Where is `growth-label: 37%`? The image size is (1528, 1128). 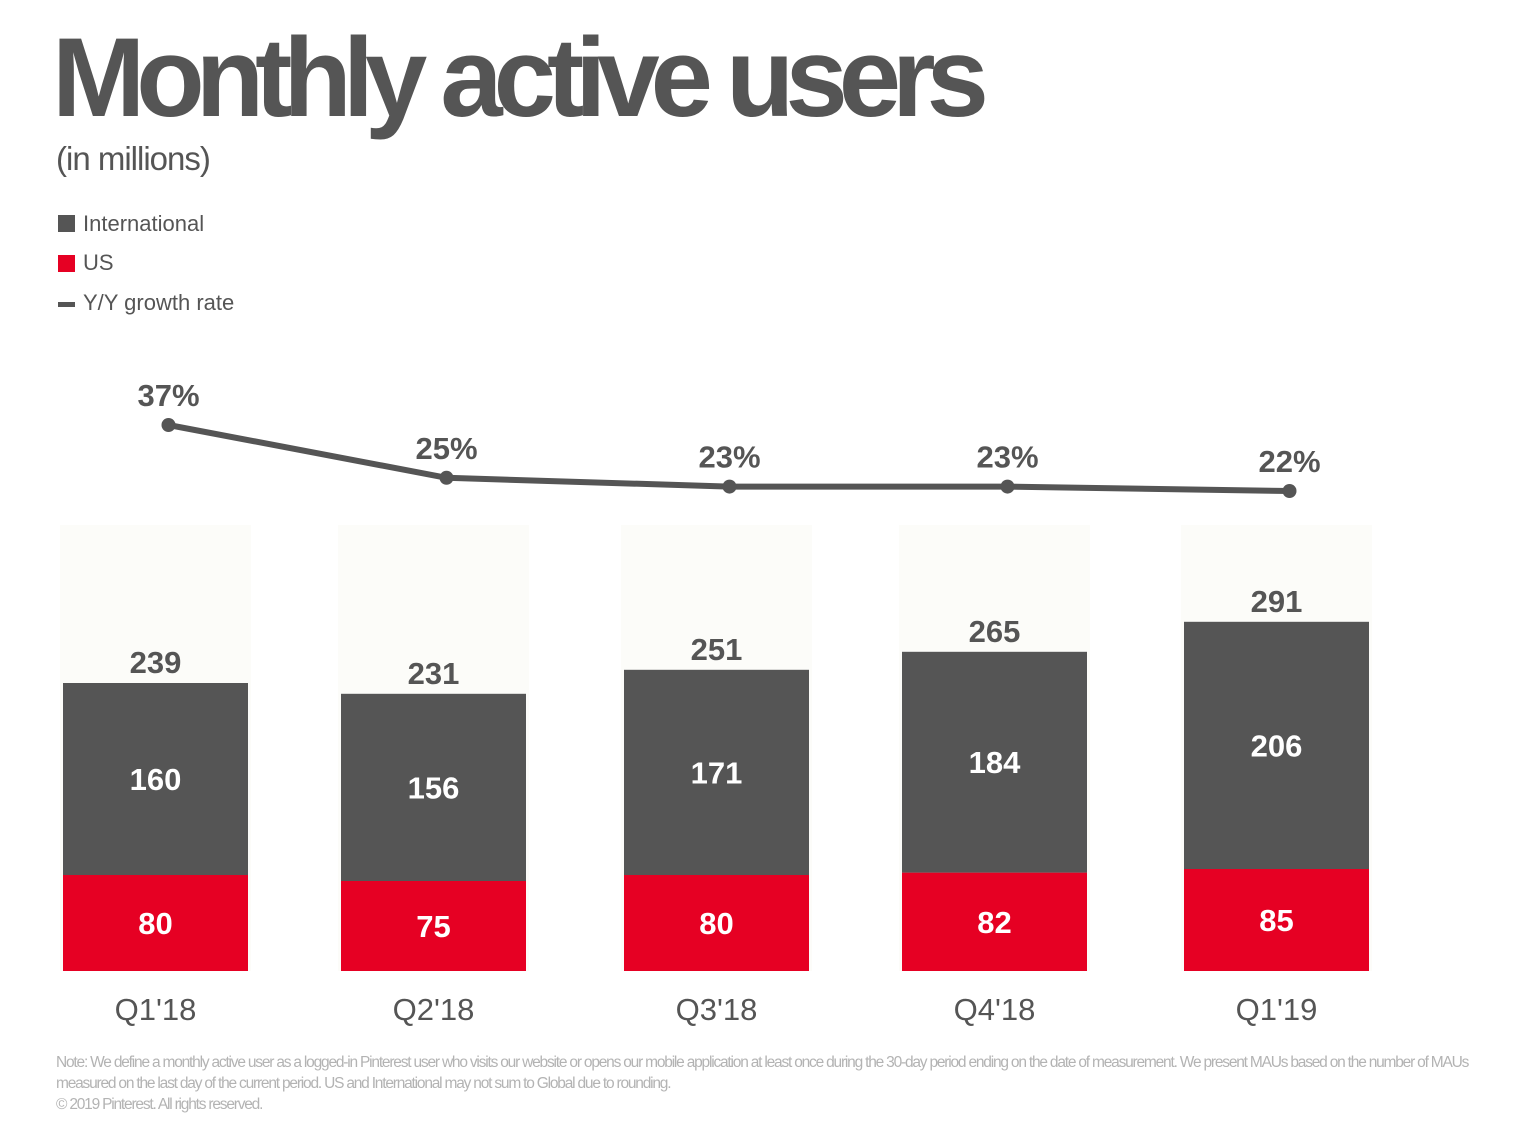 growth-label: 37% is located at coordinates (168, 395).